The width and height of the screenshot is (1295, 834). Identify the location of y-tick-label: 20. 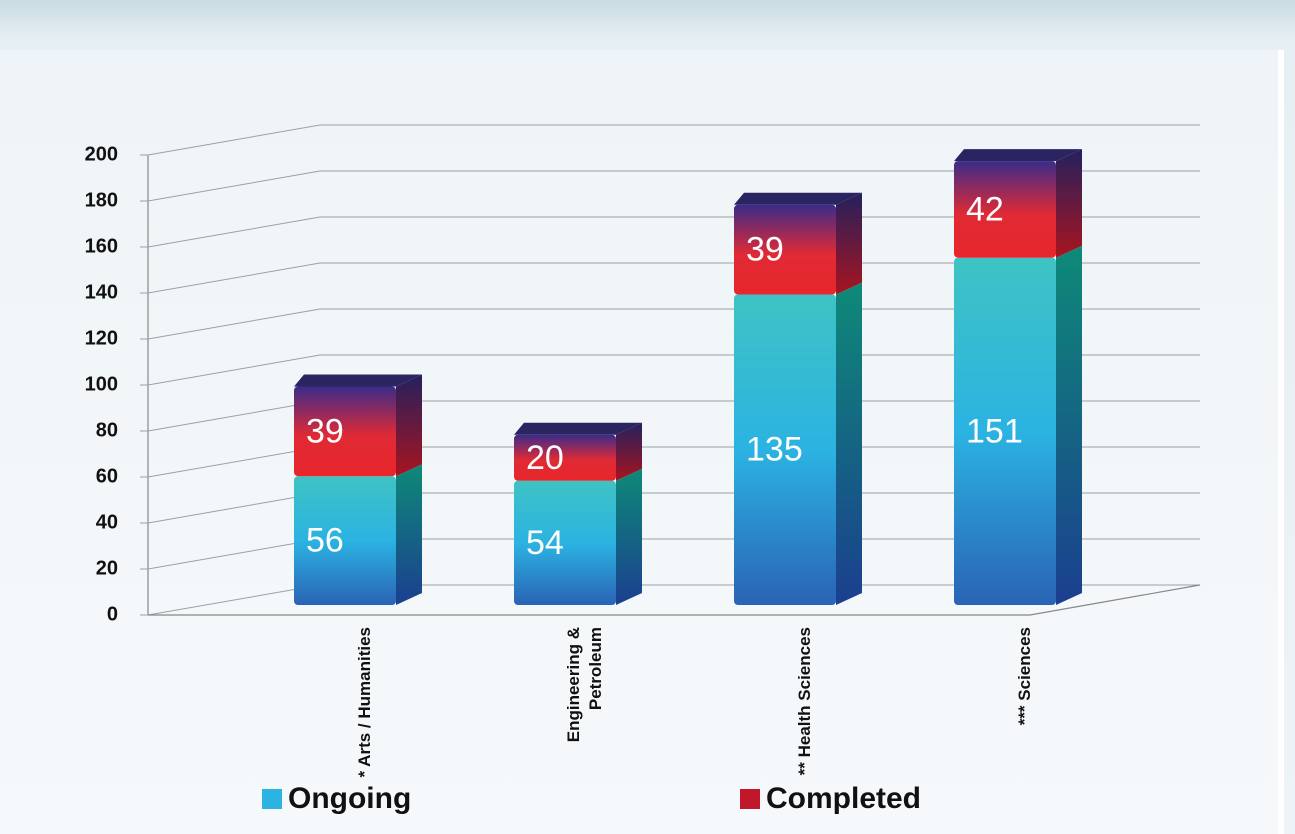
(107, 568).